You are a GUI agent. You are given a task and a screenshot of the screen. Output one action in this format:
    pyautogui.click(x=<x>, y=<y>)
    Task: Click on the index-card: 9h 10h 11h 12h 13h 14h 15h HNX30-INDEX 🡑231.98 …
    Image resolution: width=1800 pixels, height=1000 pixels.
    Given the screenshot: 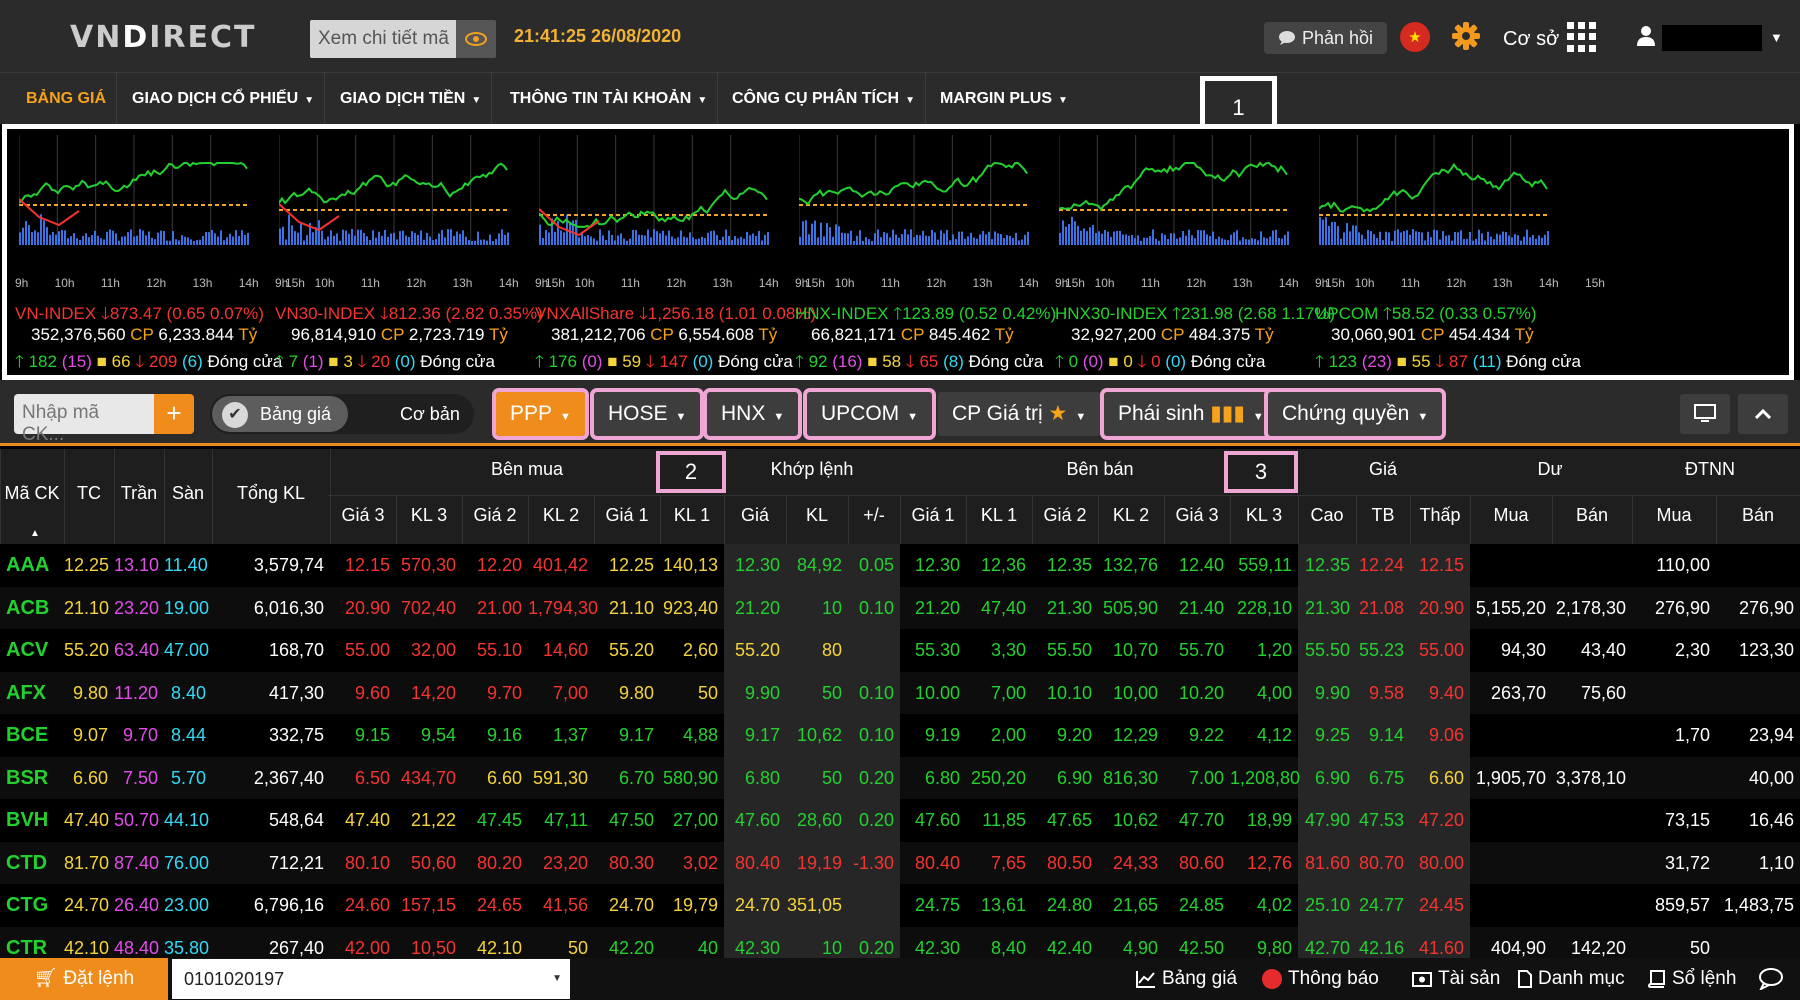 What is the action you would take?
    pyautogui.click(x=1200, y=254)
    